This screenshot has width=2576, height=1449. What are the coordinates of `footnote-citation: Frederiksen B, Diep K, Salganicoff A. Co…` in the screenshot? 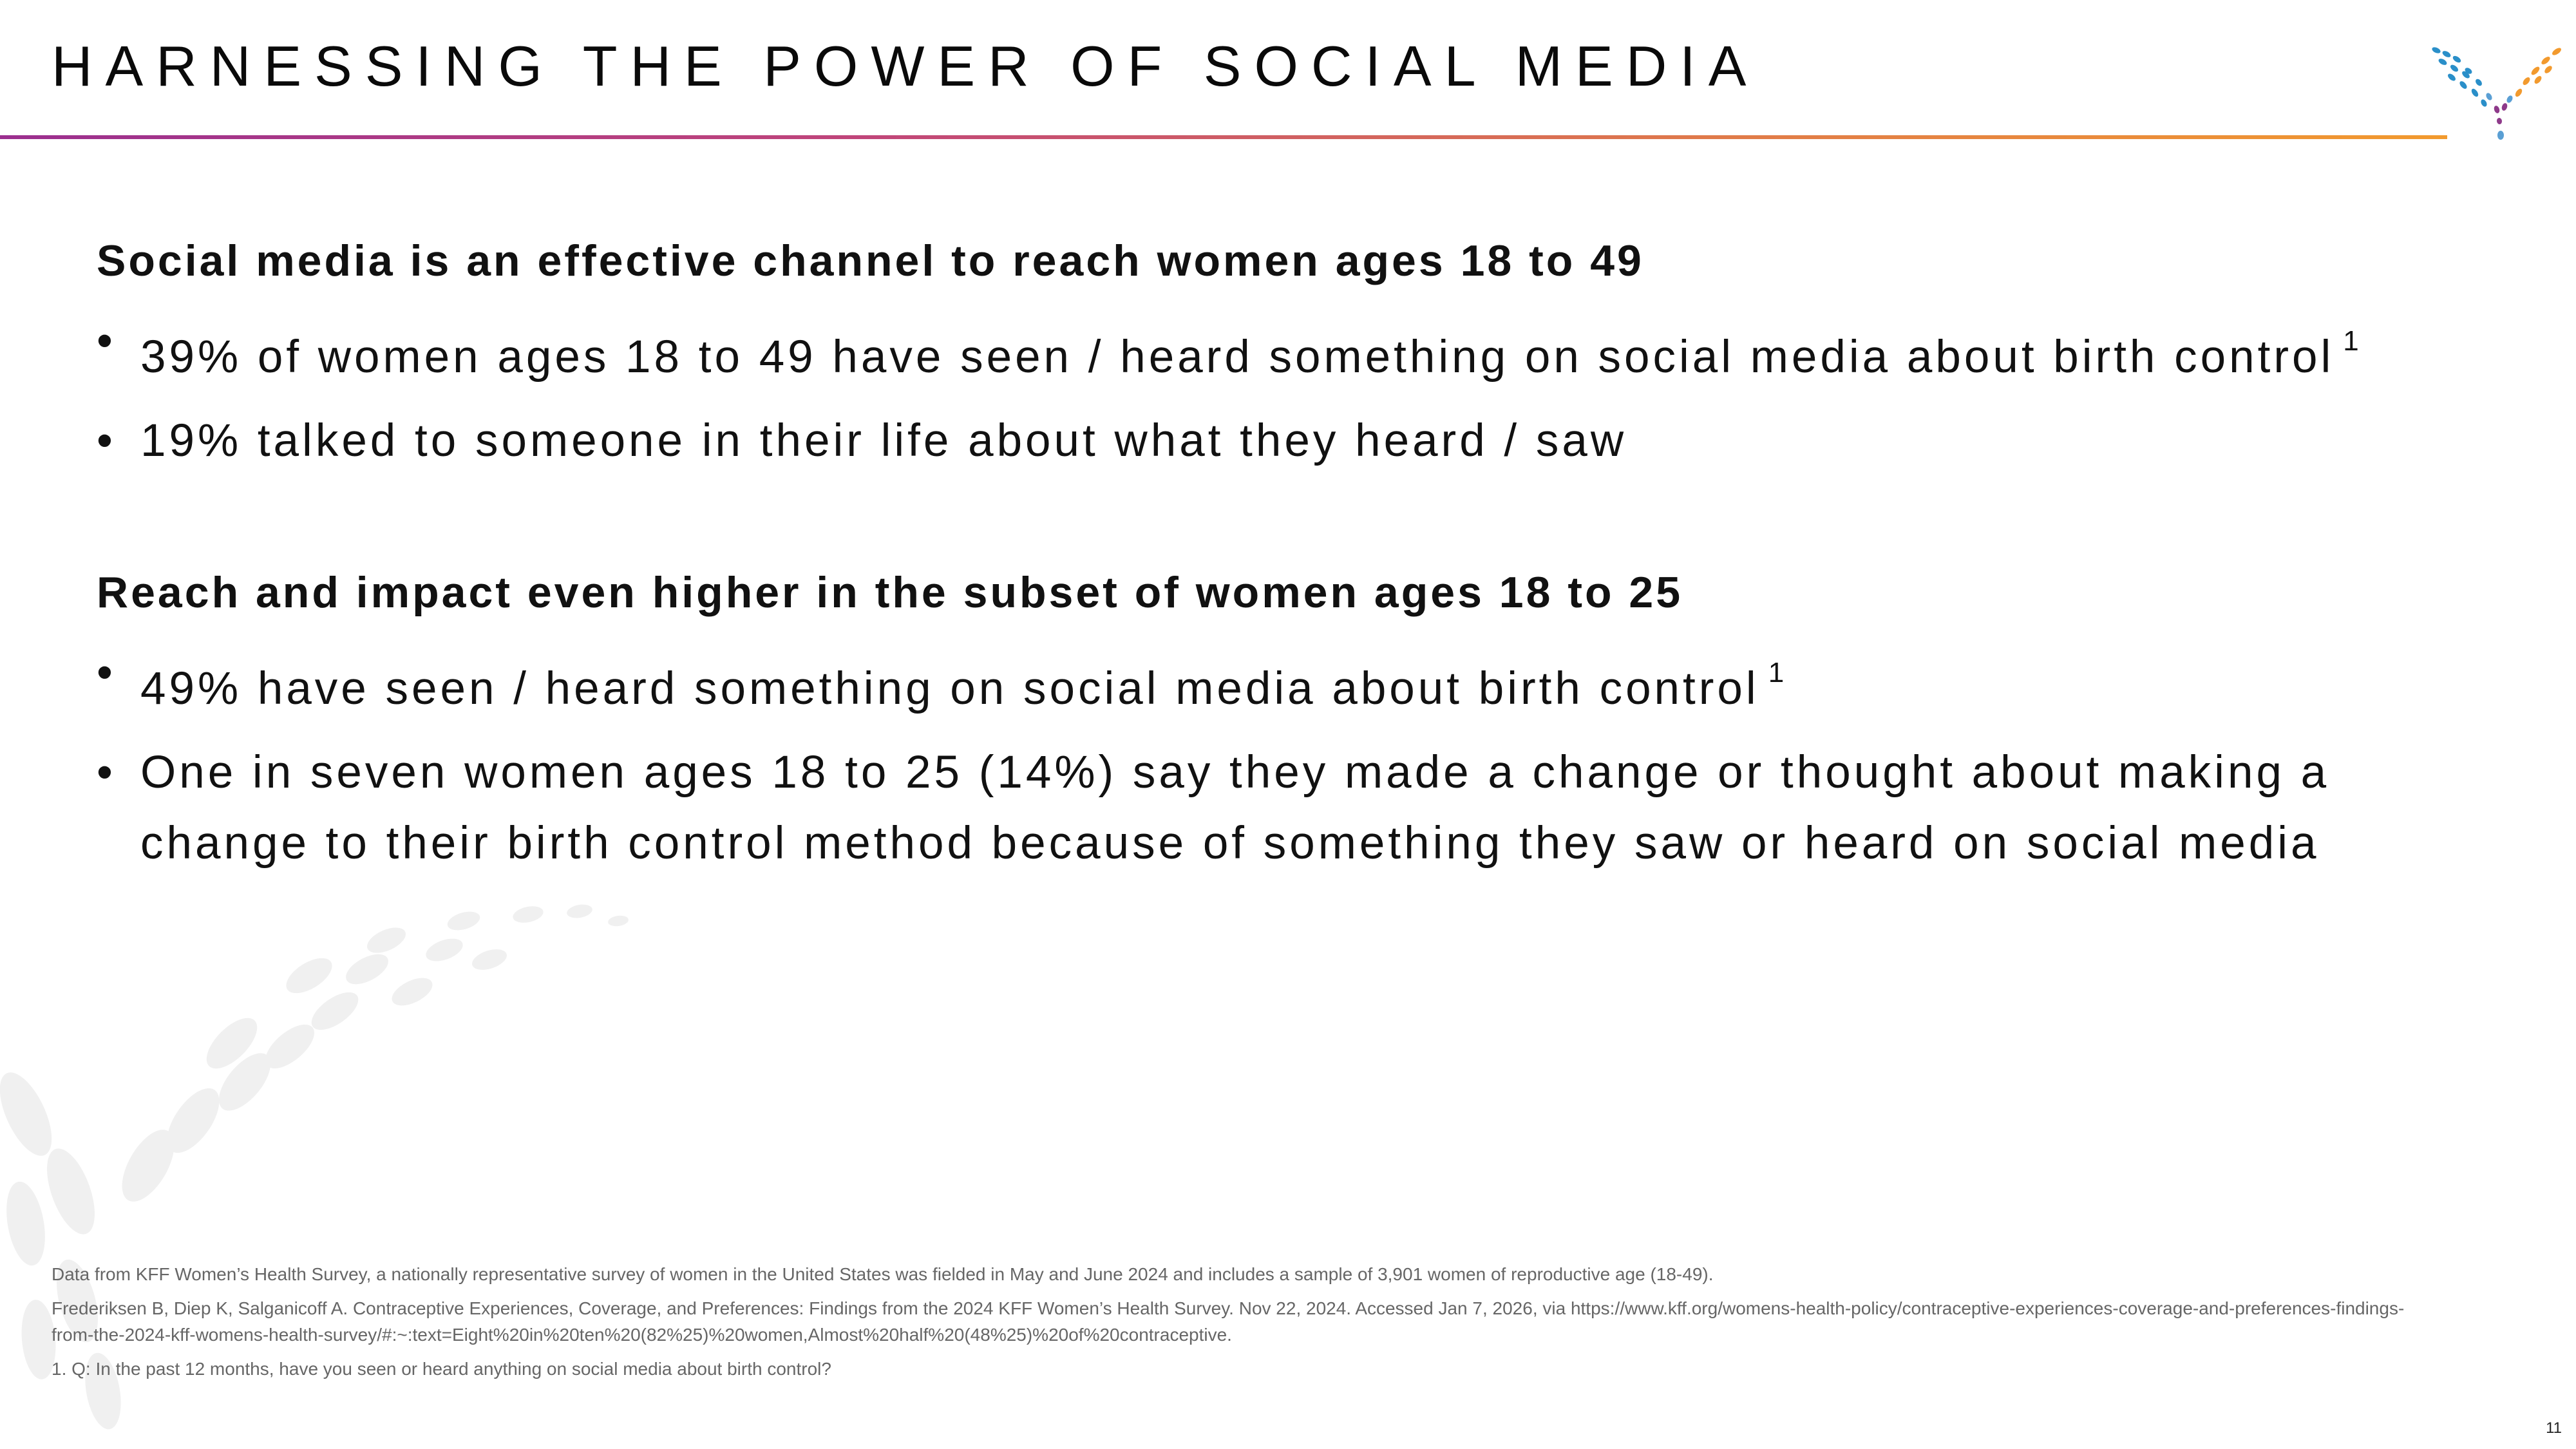 It's located at (1228, 1321).